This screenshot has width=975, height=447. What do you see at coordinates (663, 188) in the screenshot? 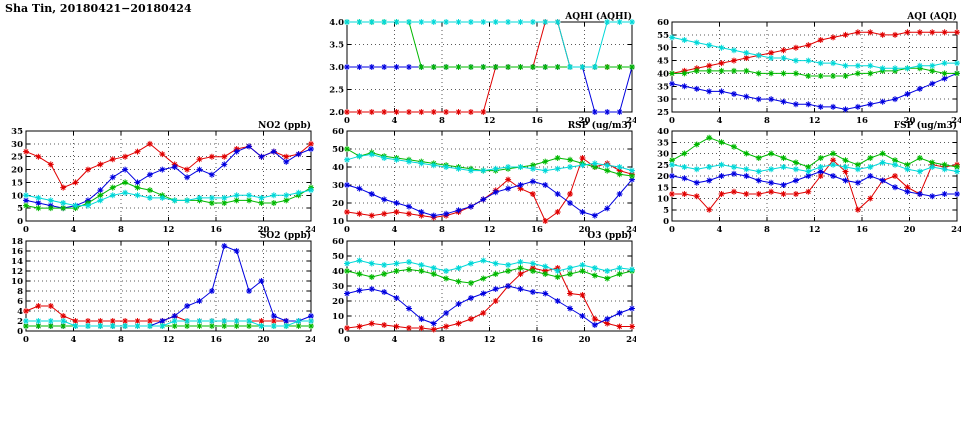
I see `fsp-ytick-label: 15` at bounding box center [663, 188].